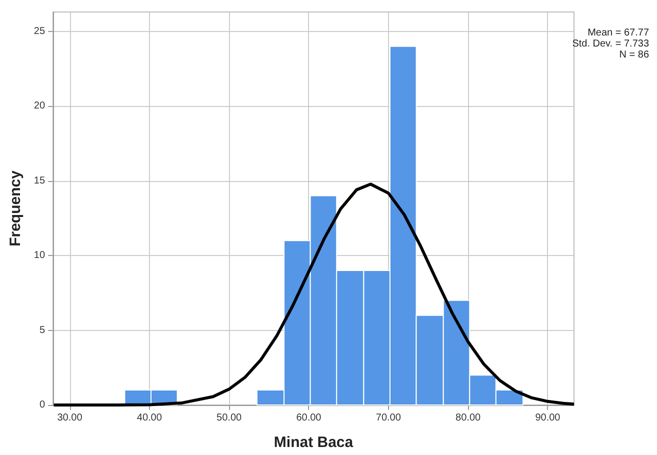 Image resolution: width=657 pixels, height=455 pixels. I want to click on x-axis-title: Minat Baca, so click(314, 442).